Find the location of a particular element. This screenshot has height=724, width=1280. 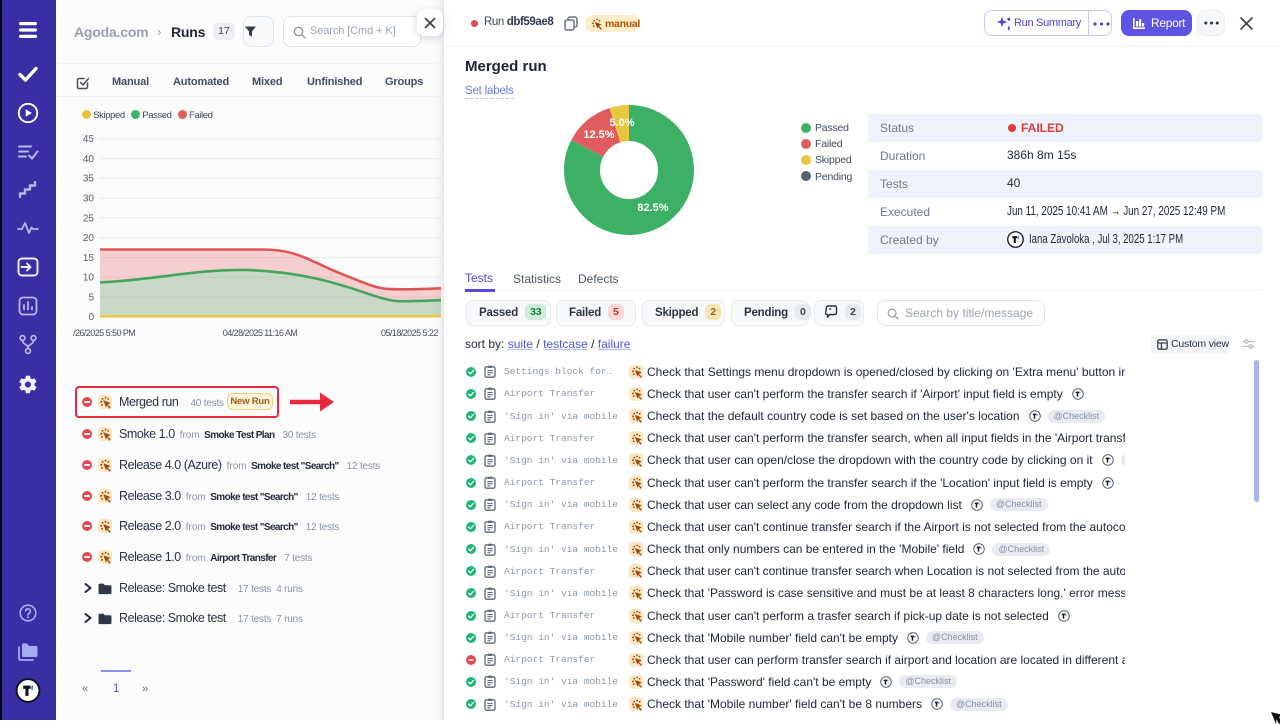

svg-text: 04/28/2025 11:16 AM is located at coordinates (260, 333).